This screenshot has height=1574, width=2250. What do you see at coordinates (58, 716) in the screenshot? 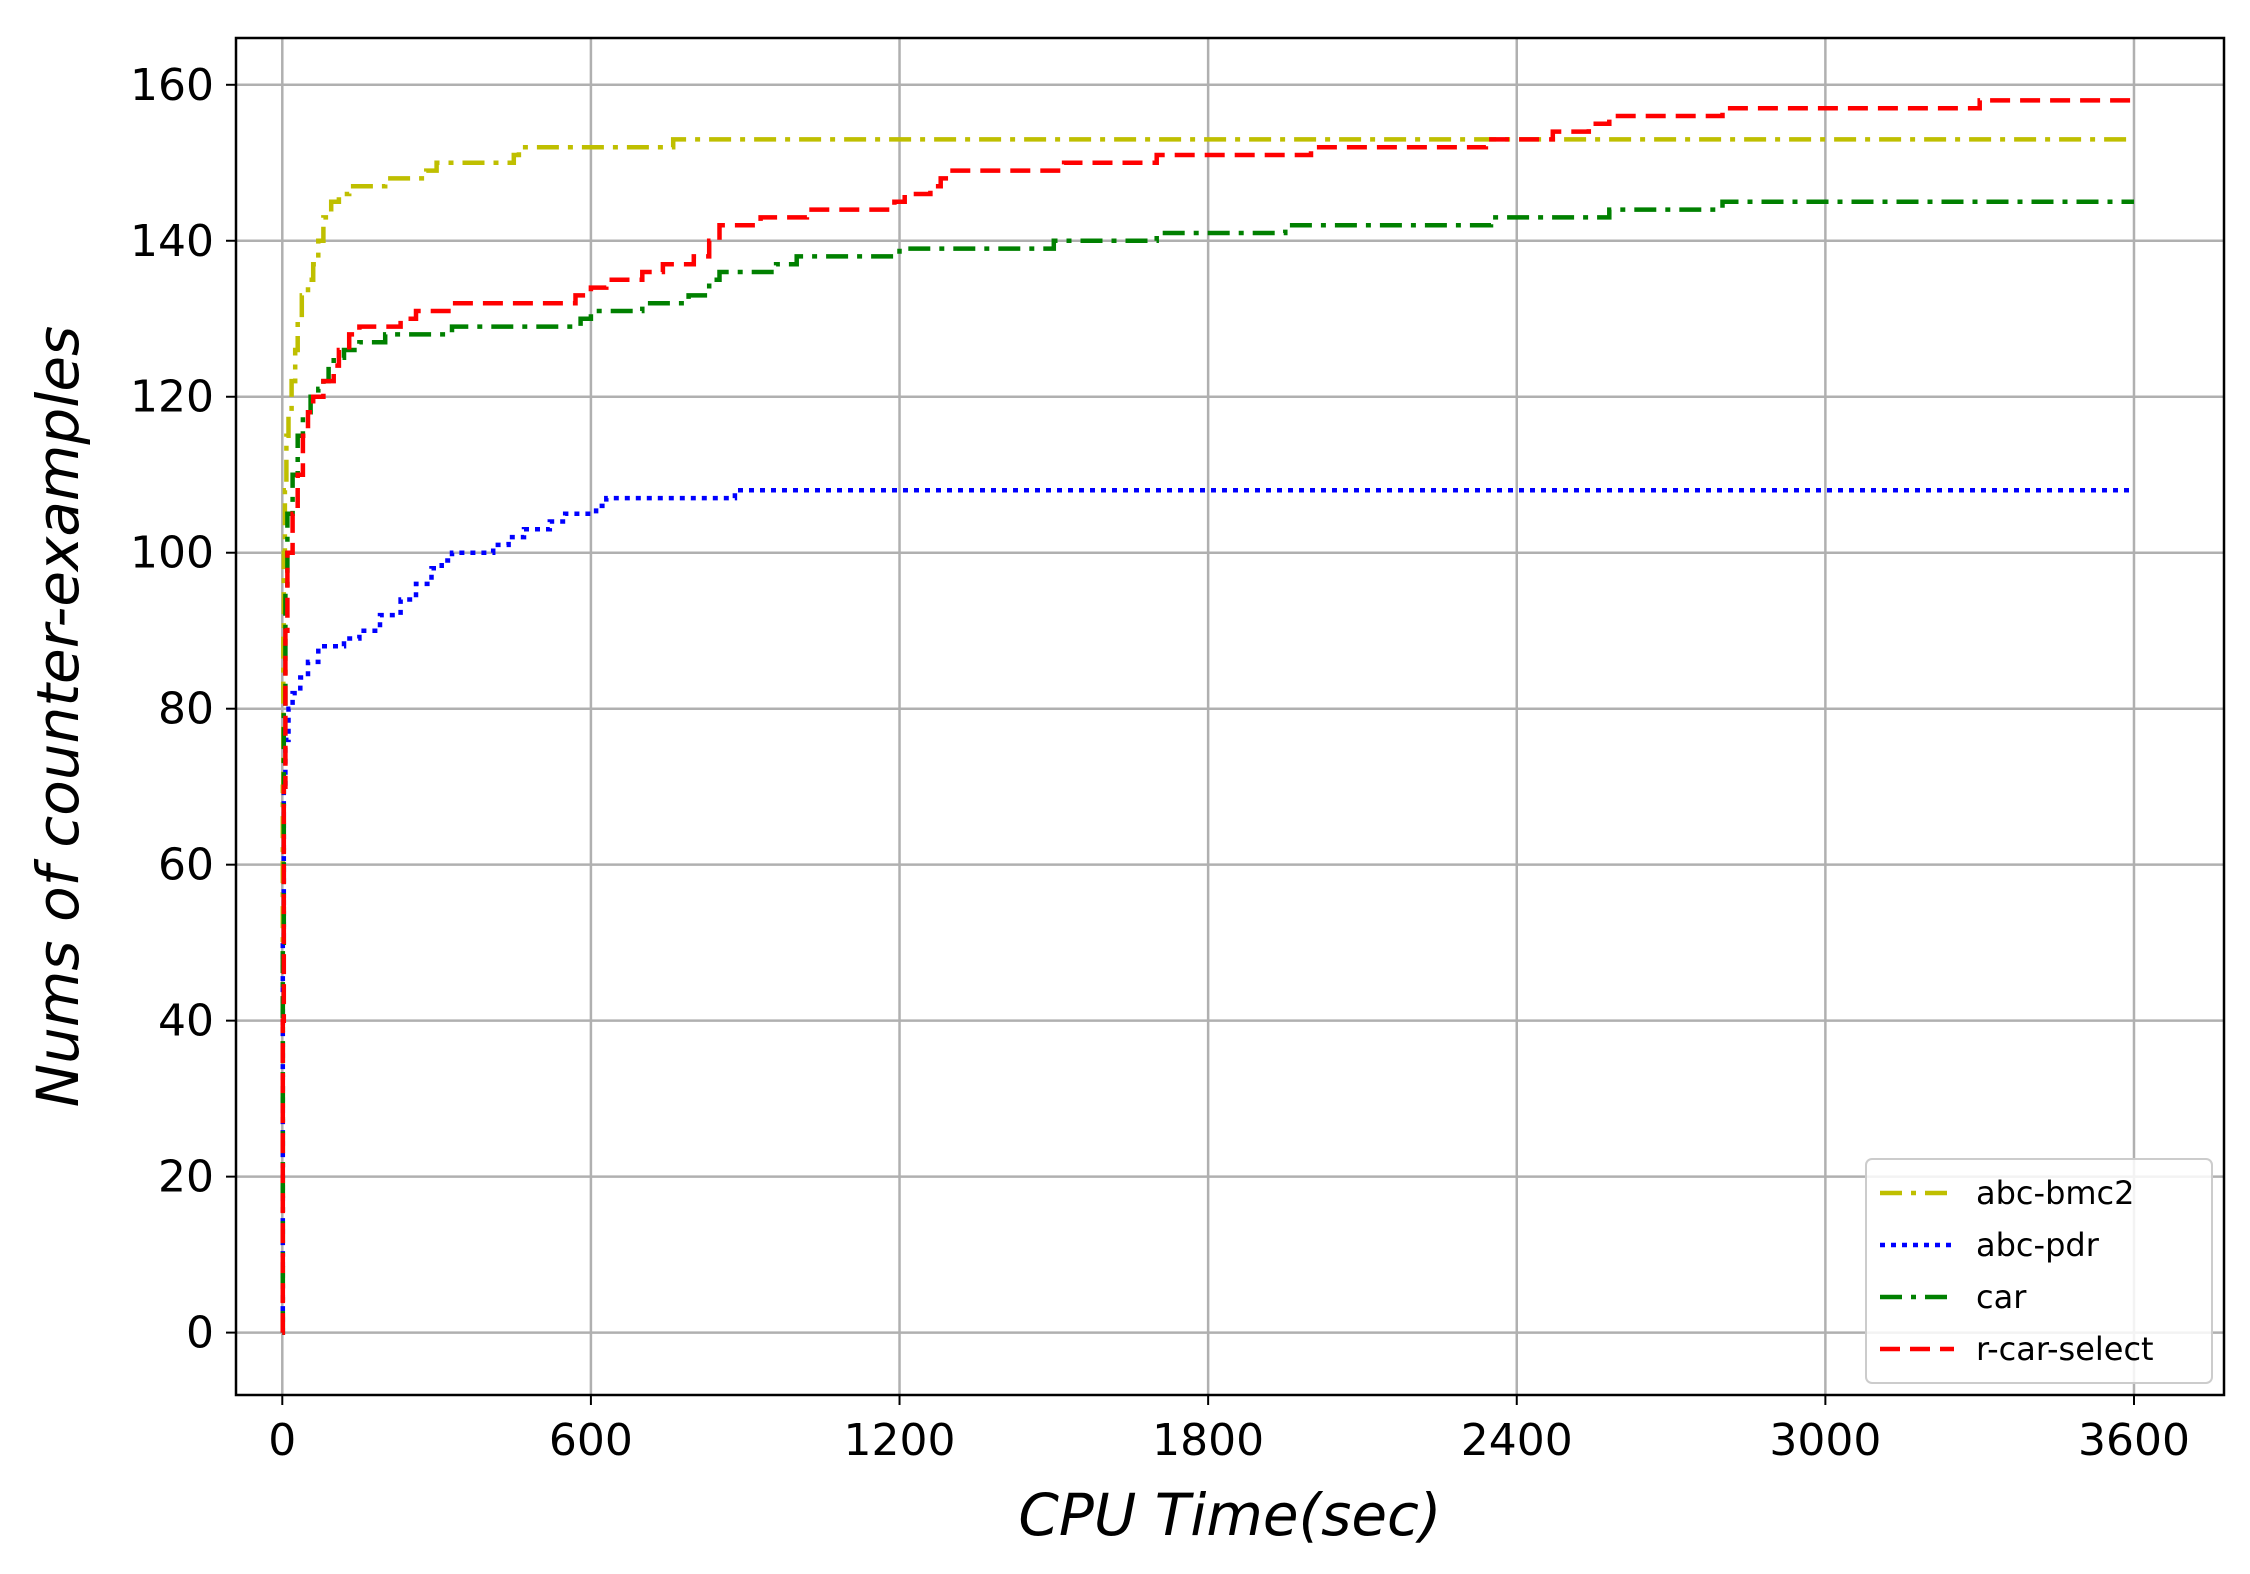
I see `y-axis-label: Nums of counter-examples` at bounding box center [58, 716].